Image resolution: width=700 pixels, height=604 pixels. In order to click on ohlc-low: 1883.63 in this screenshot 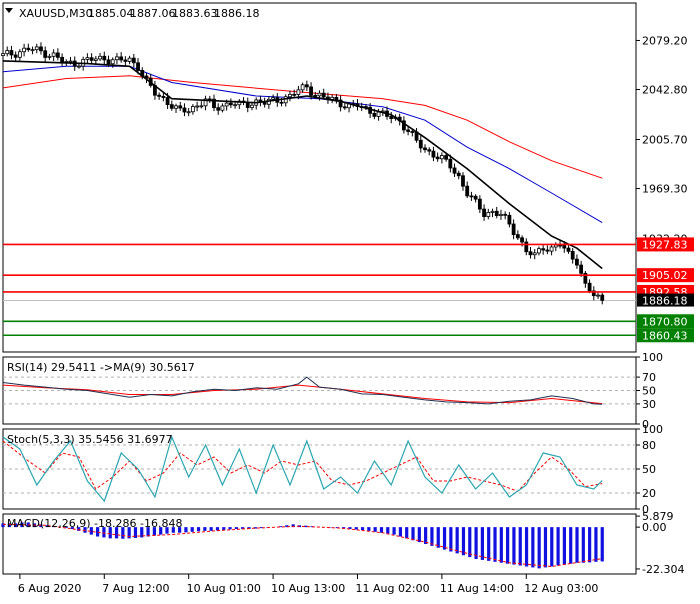, I will do `click(195, 13)`.